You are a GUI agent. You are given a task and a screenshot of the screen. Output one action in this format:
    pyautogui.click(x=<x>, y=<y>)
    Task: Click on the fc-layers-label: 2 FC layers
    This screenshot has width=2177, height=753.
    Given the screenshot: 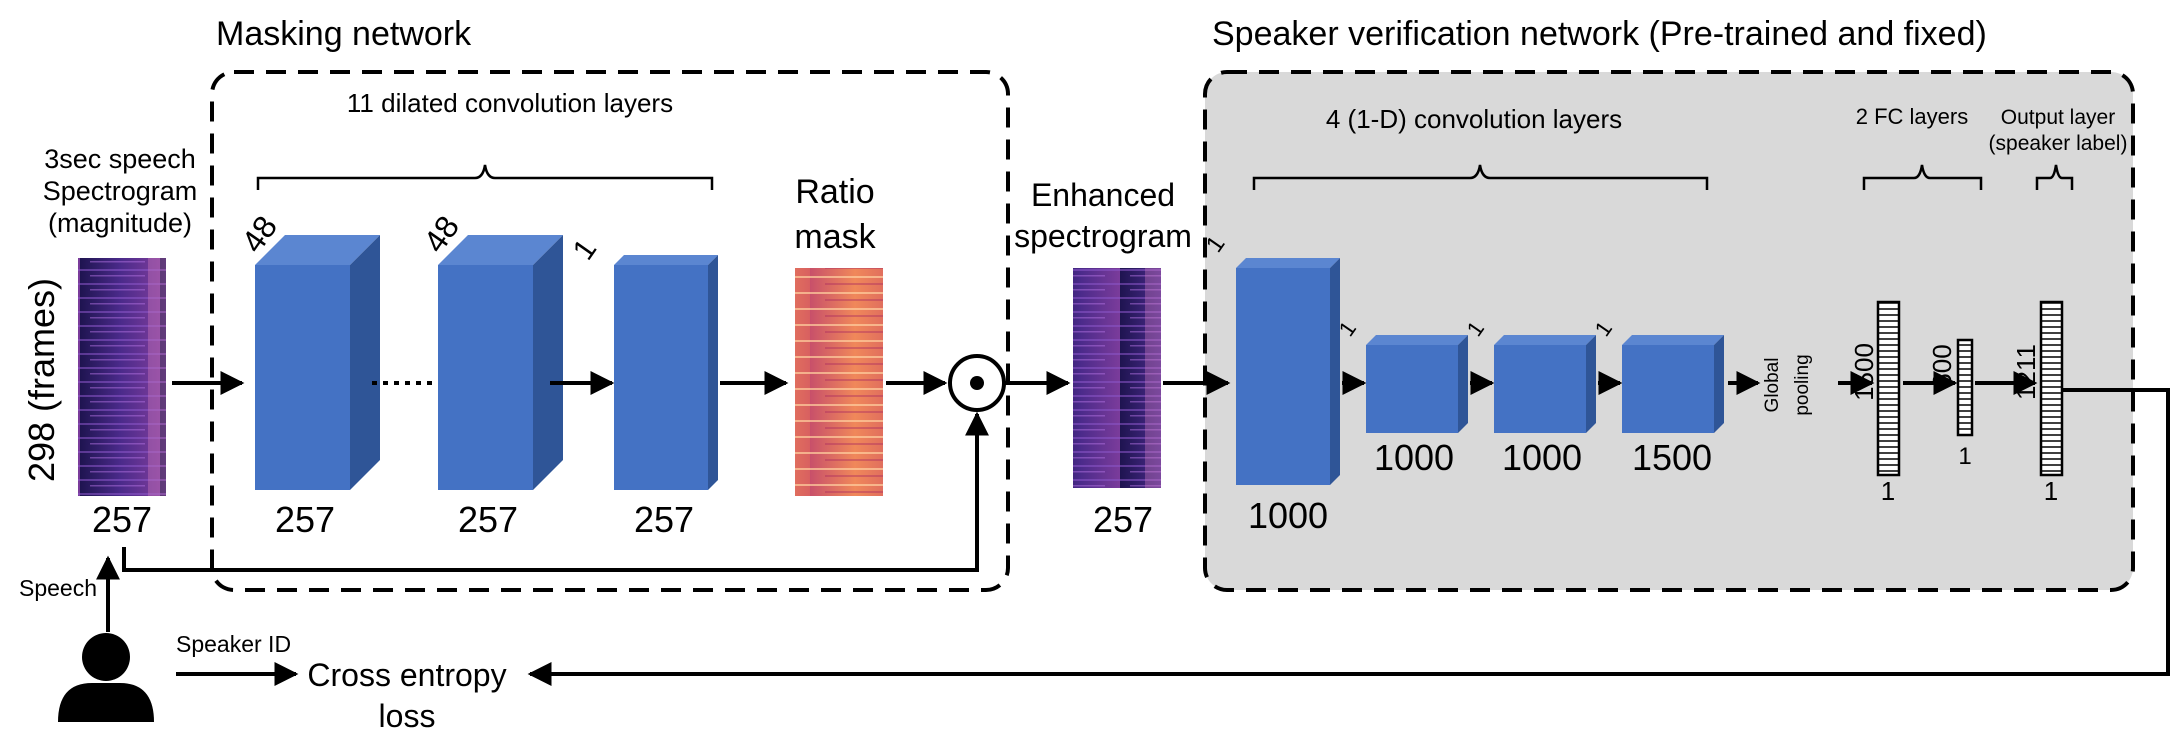 What is the action you would take?
    pyautogui.click(x=1912, y=116)
    